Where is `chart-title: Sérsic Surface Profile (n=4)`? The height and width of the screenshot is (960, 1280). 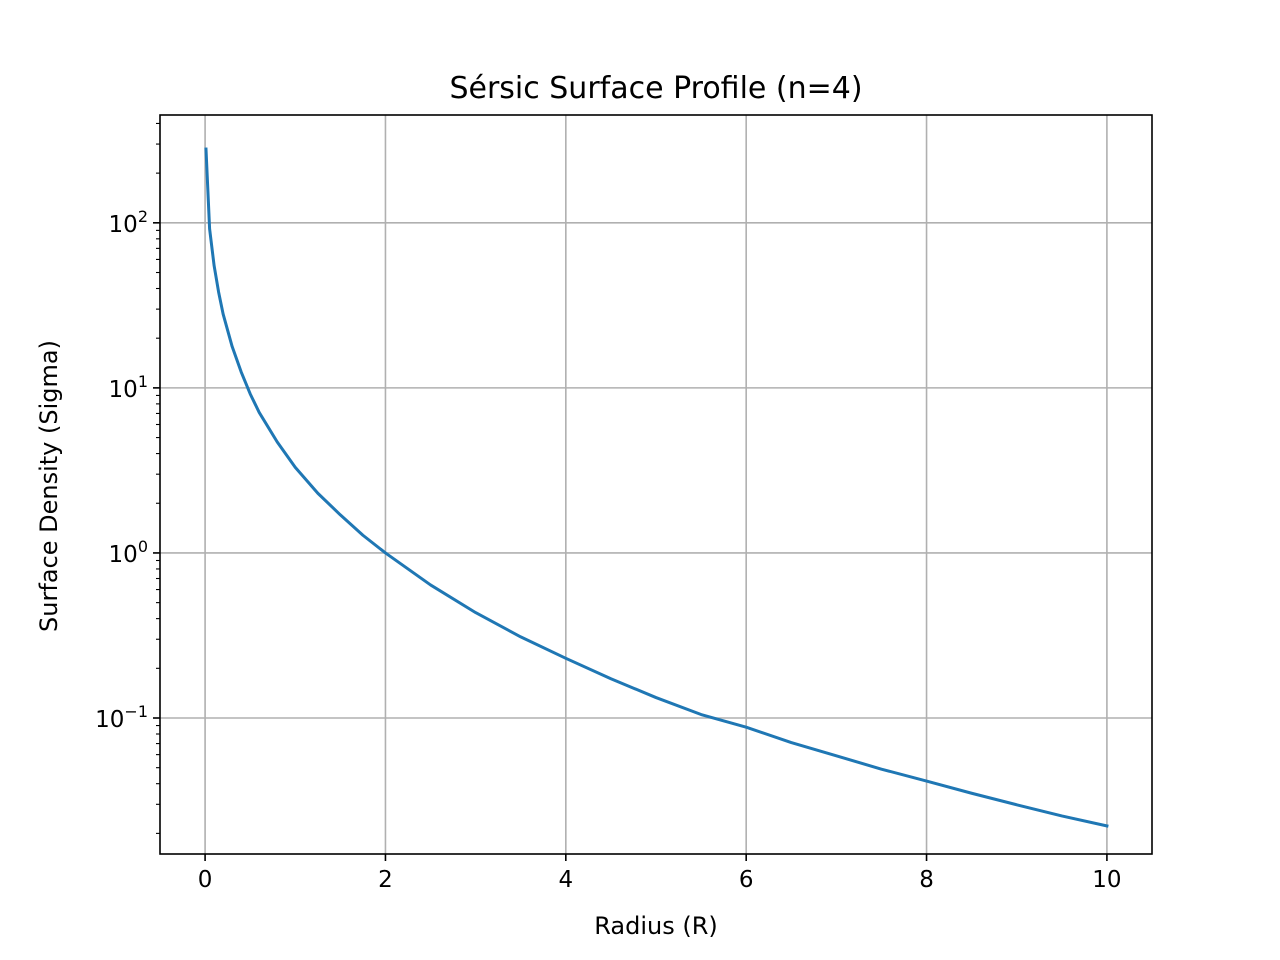
chart-title: Sérsic Surface Profile (n=4) is located at coordinates (655, 88).